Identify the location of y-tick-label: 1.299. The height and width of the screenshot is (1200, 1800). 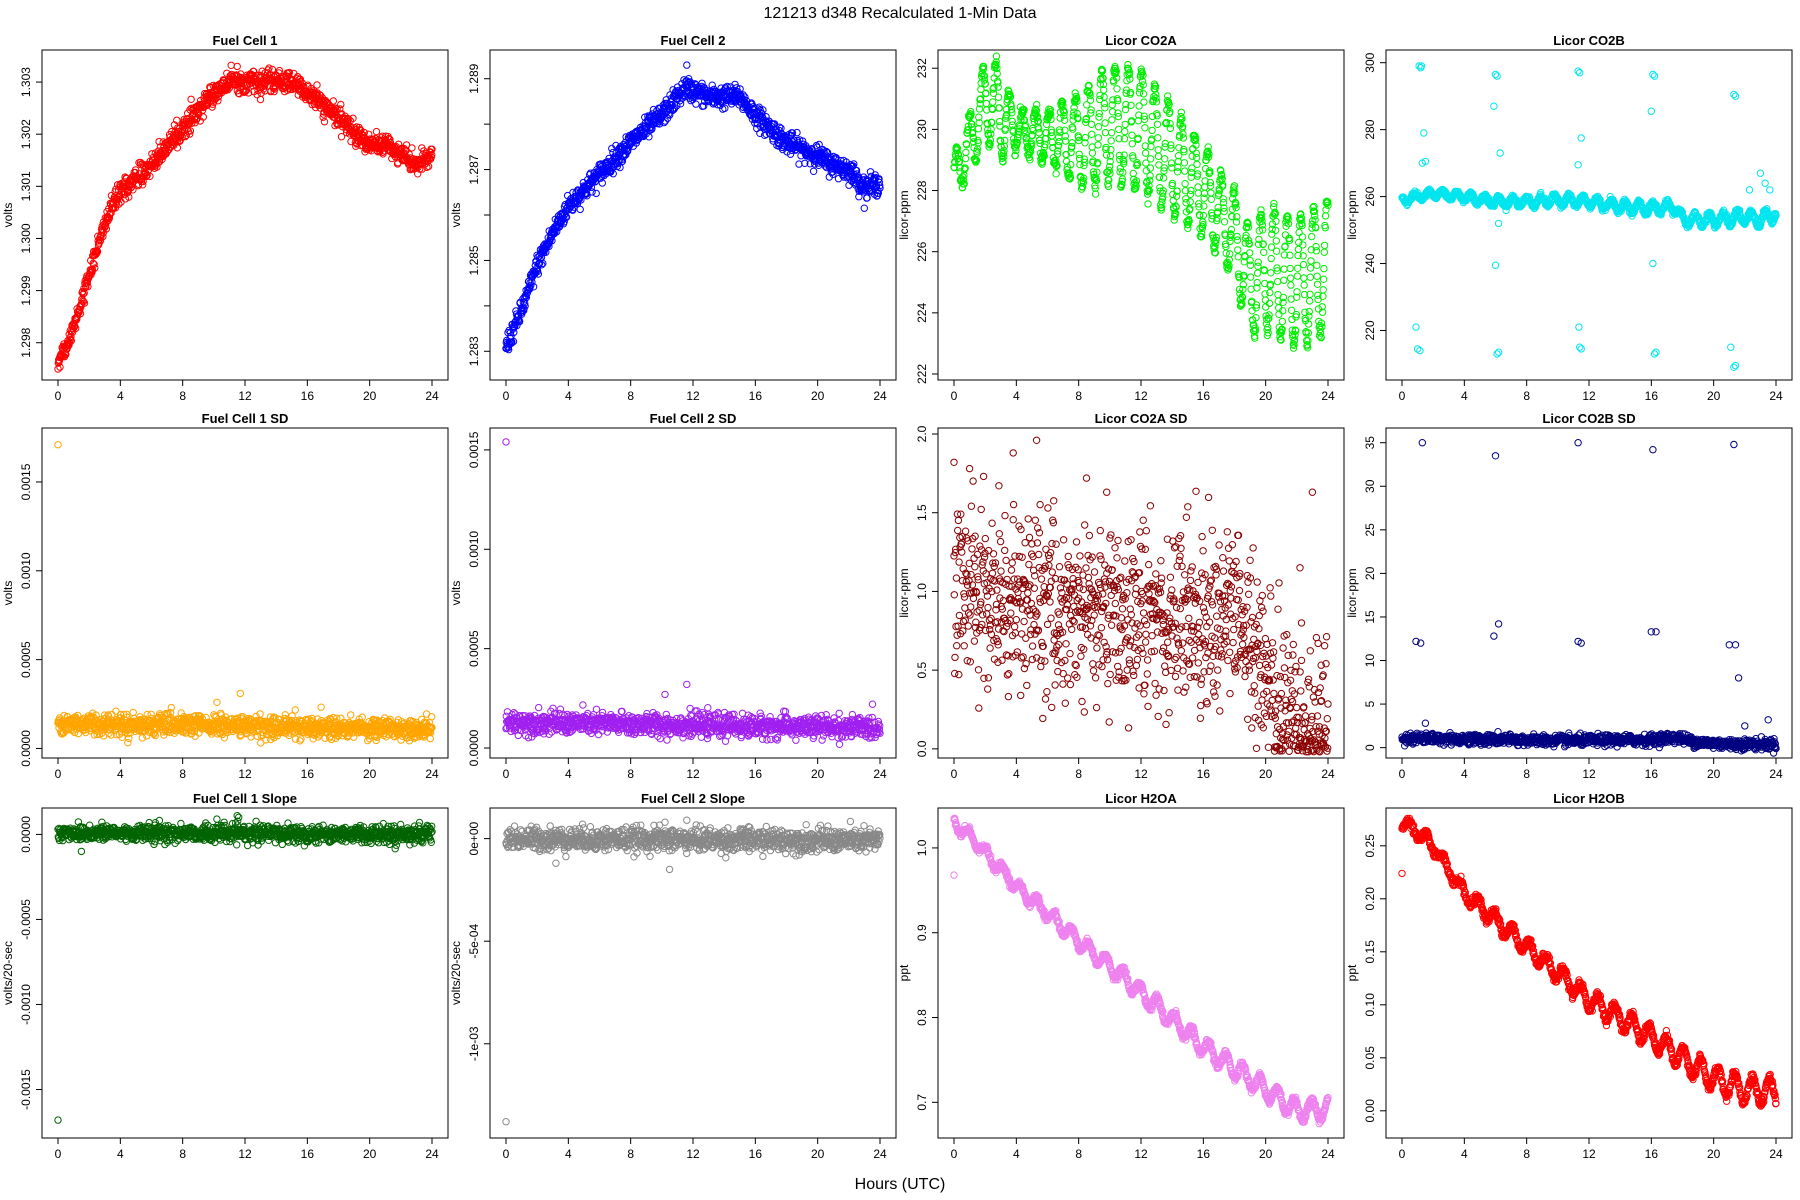
(26, 290).